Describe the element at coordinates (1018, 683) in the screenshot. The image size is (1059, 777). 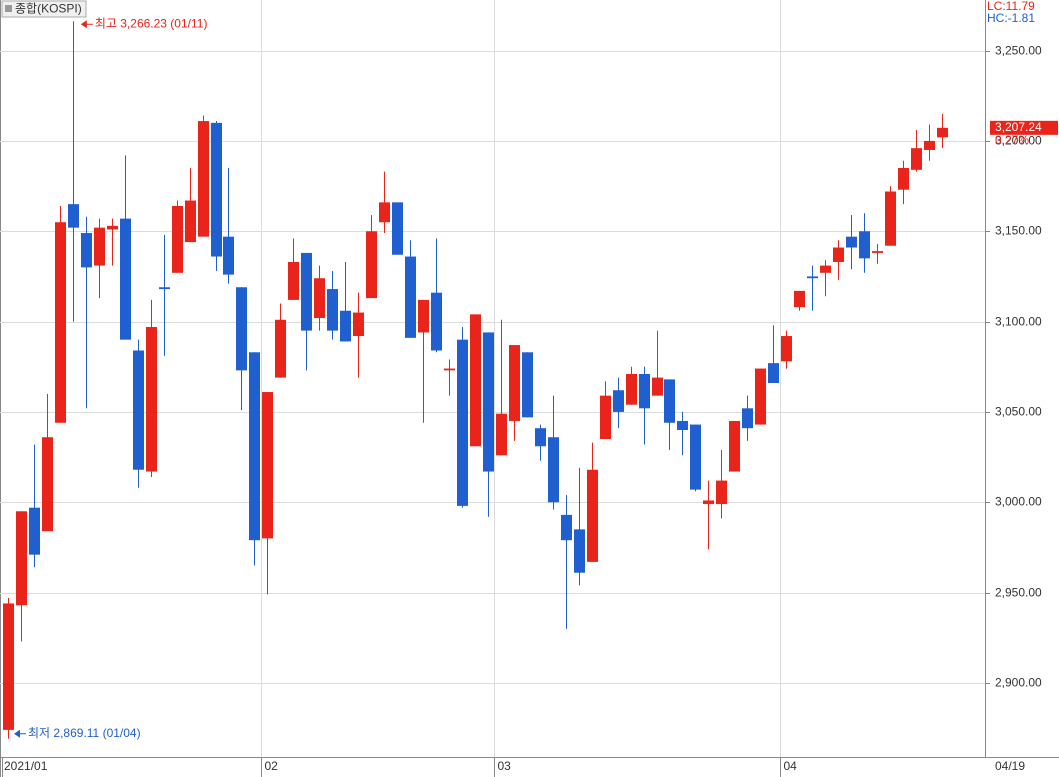
I see `y-tick-label: 2,900.00` at that location.